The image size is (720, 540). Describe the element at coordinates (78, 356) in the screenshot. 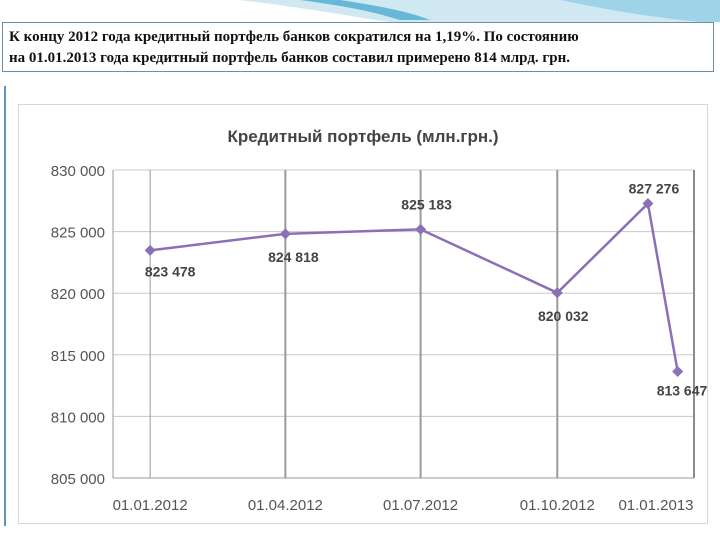

I see `y-tick-label: 815 000` at that location.